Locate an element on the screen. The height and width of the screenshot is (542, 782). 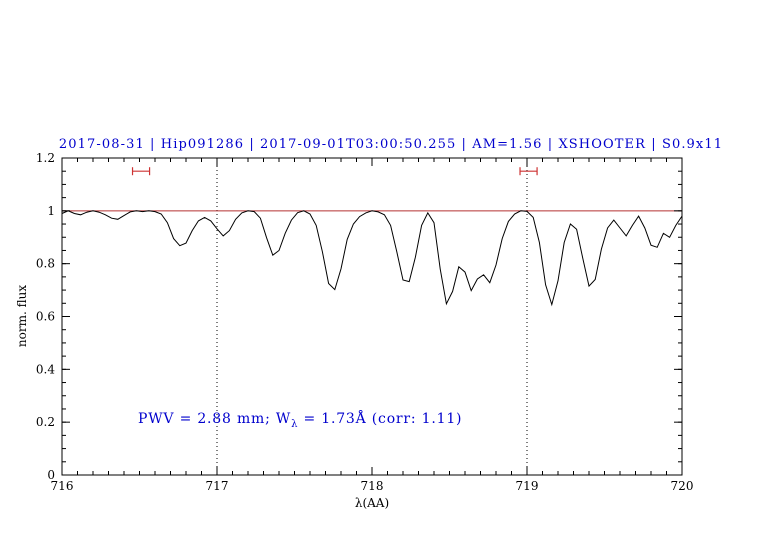
annotation-lambda-subscript: λ is located at coordinates (295, 424).